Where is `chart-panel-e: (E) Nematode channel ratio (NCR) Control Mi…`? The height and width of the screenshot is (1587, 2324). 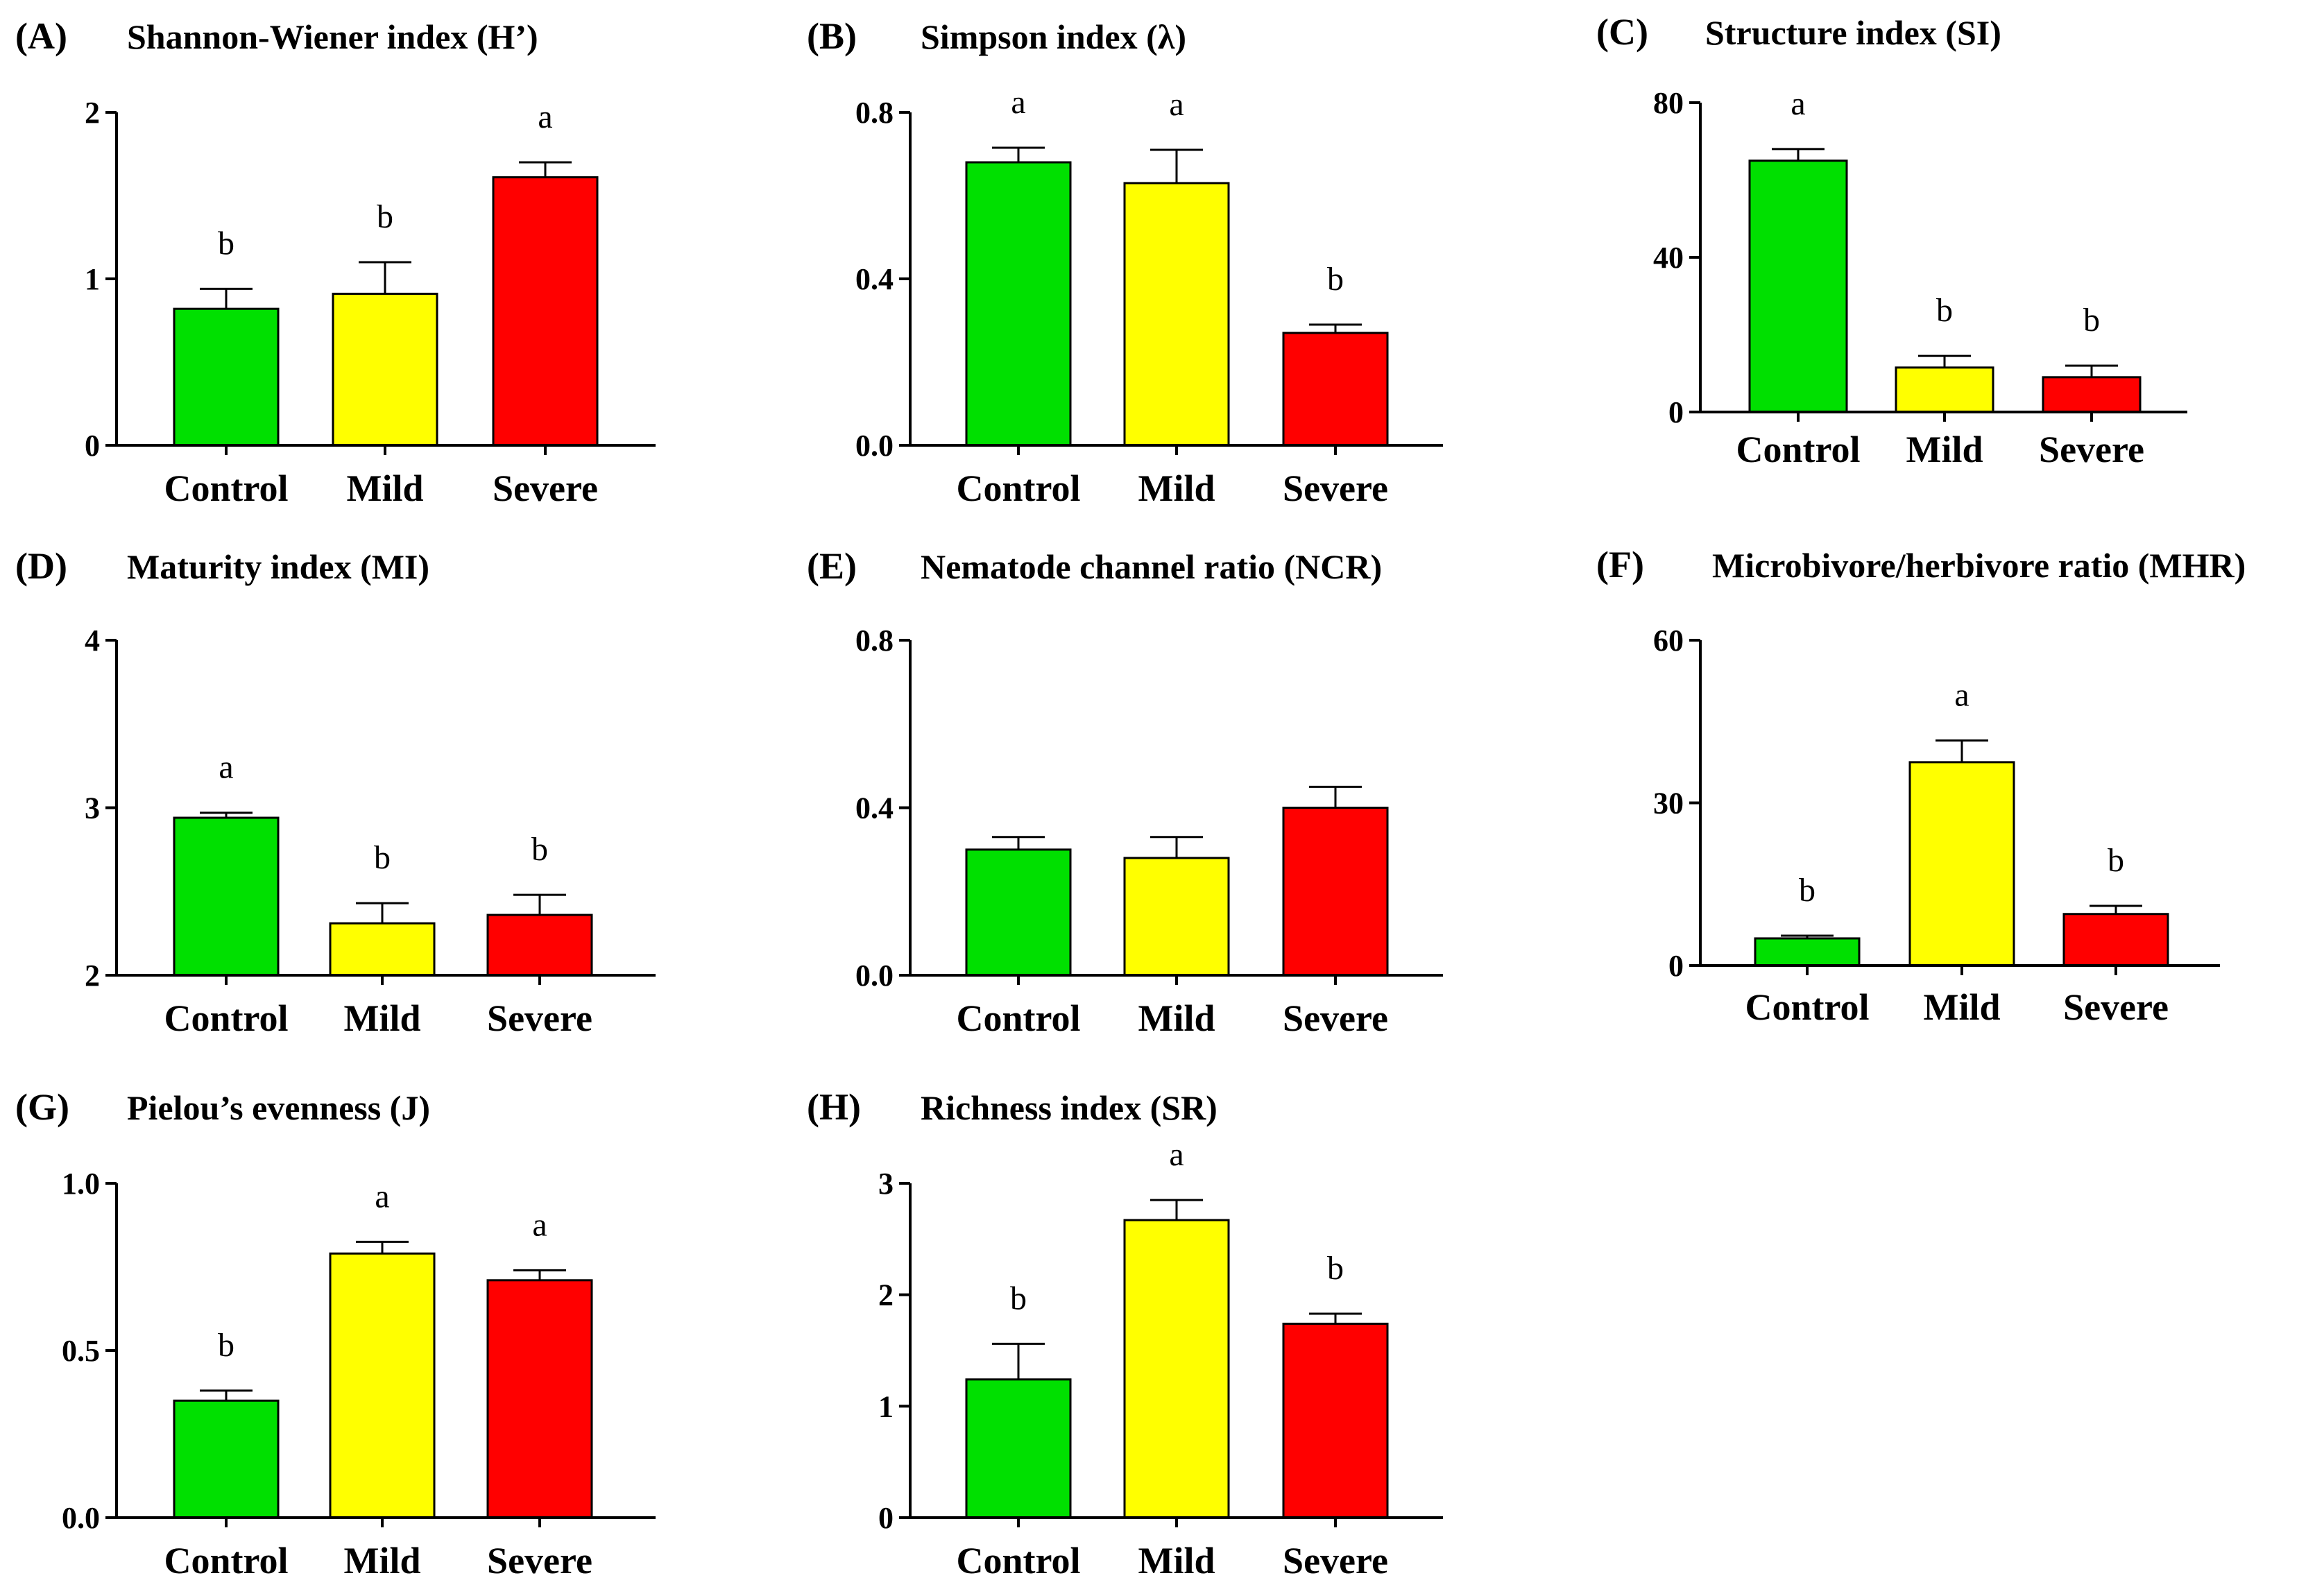
chart-panel-e: (E) Nematode channel ratio (NCR) Control Mi… is located at coordinates (1125, 792).